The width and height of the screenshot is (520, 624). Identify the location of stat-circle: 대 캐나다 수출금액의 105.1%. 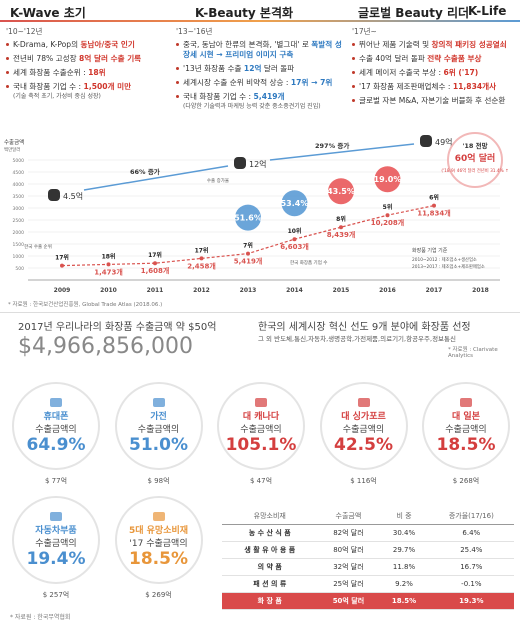
(261, 426).